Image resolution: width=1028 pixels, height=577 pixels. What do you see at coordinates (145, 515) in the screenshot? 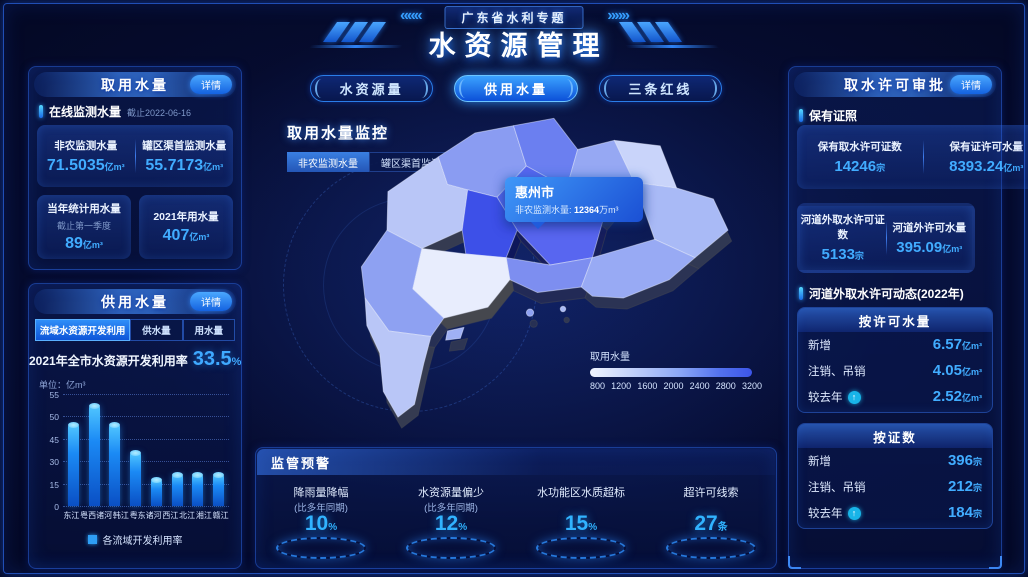
I see `x-tick-label: 粤东诸河` at bounding box center [145, 515].